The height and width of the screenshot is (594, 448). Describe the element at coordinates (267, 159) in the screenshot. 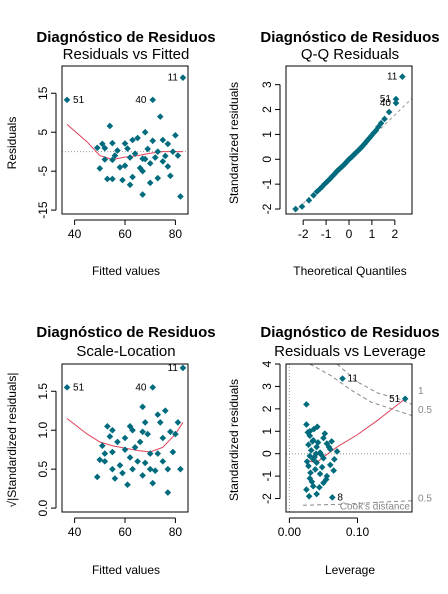

I see `y-tick-label: 0` at that location.